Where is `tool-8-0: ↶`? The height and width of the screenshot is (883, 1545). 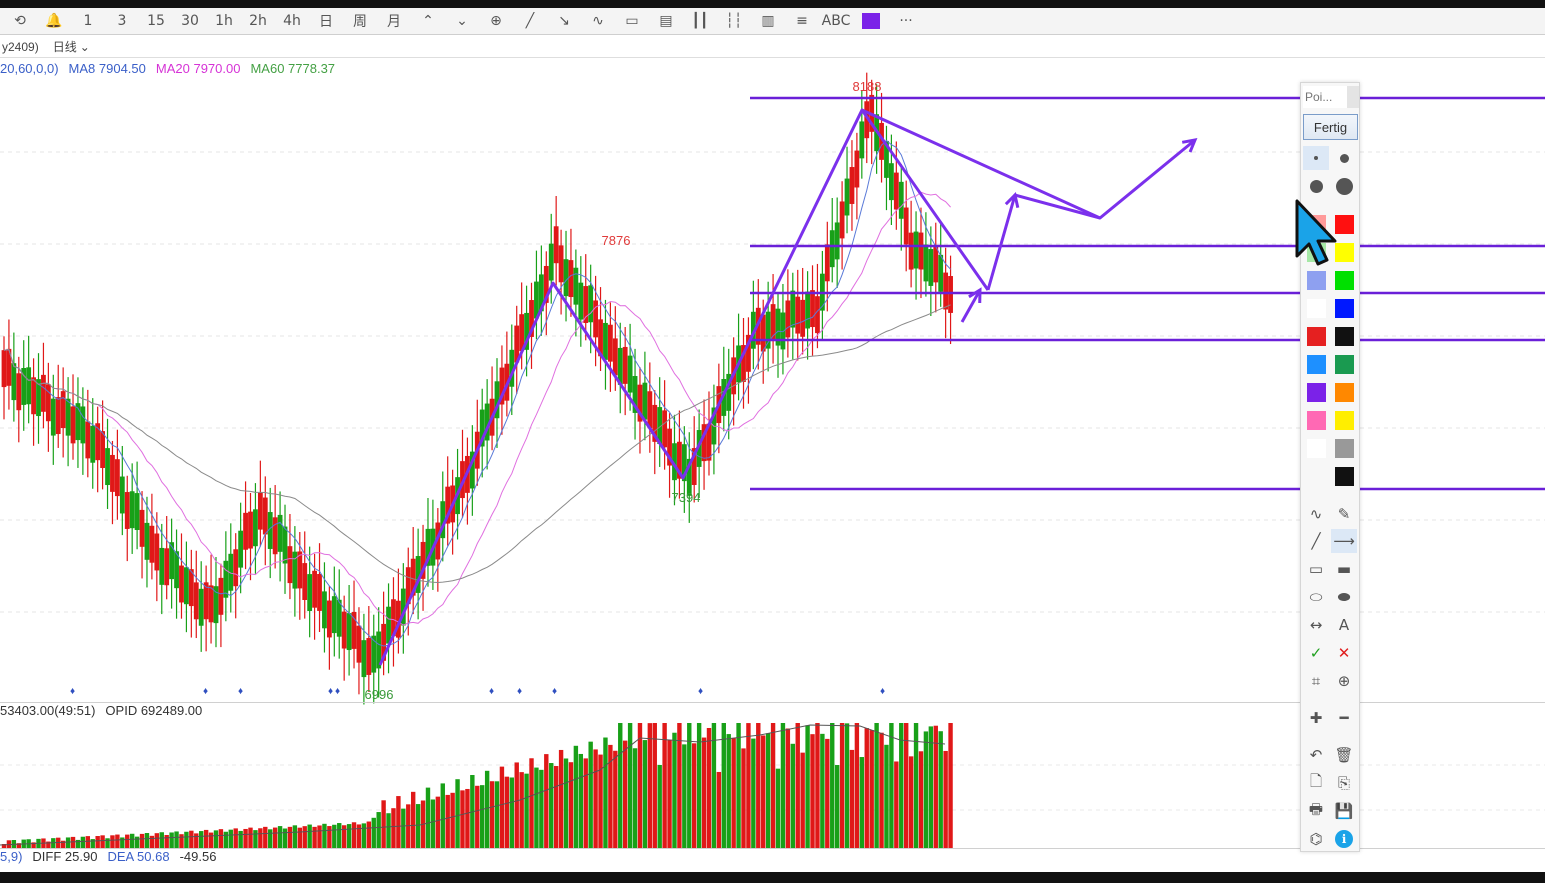
tool-8-0: ↶ is located at coordinates (1316, 755).